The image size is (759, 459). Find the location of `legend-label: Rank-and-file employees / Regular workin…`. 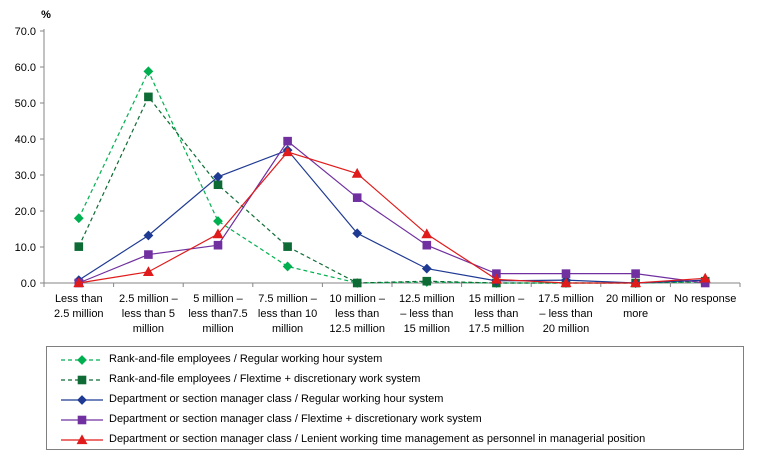

legend-label: Rank-and-file employees / Regular workin… is located at coordinates (246, 359).